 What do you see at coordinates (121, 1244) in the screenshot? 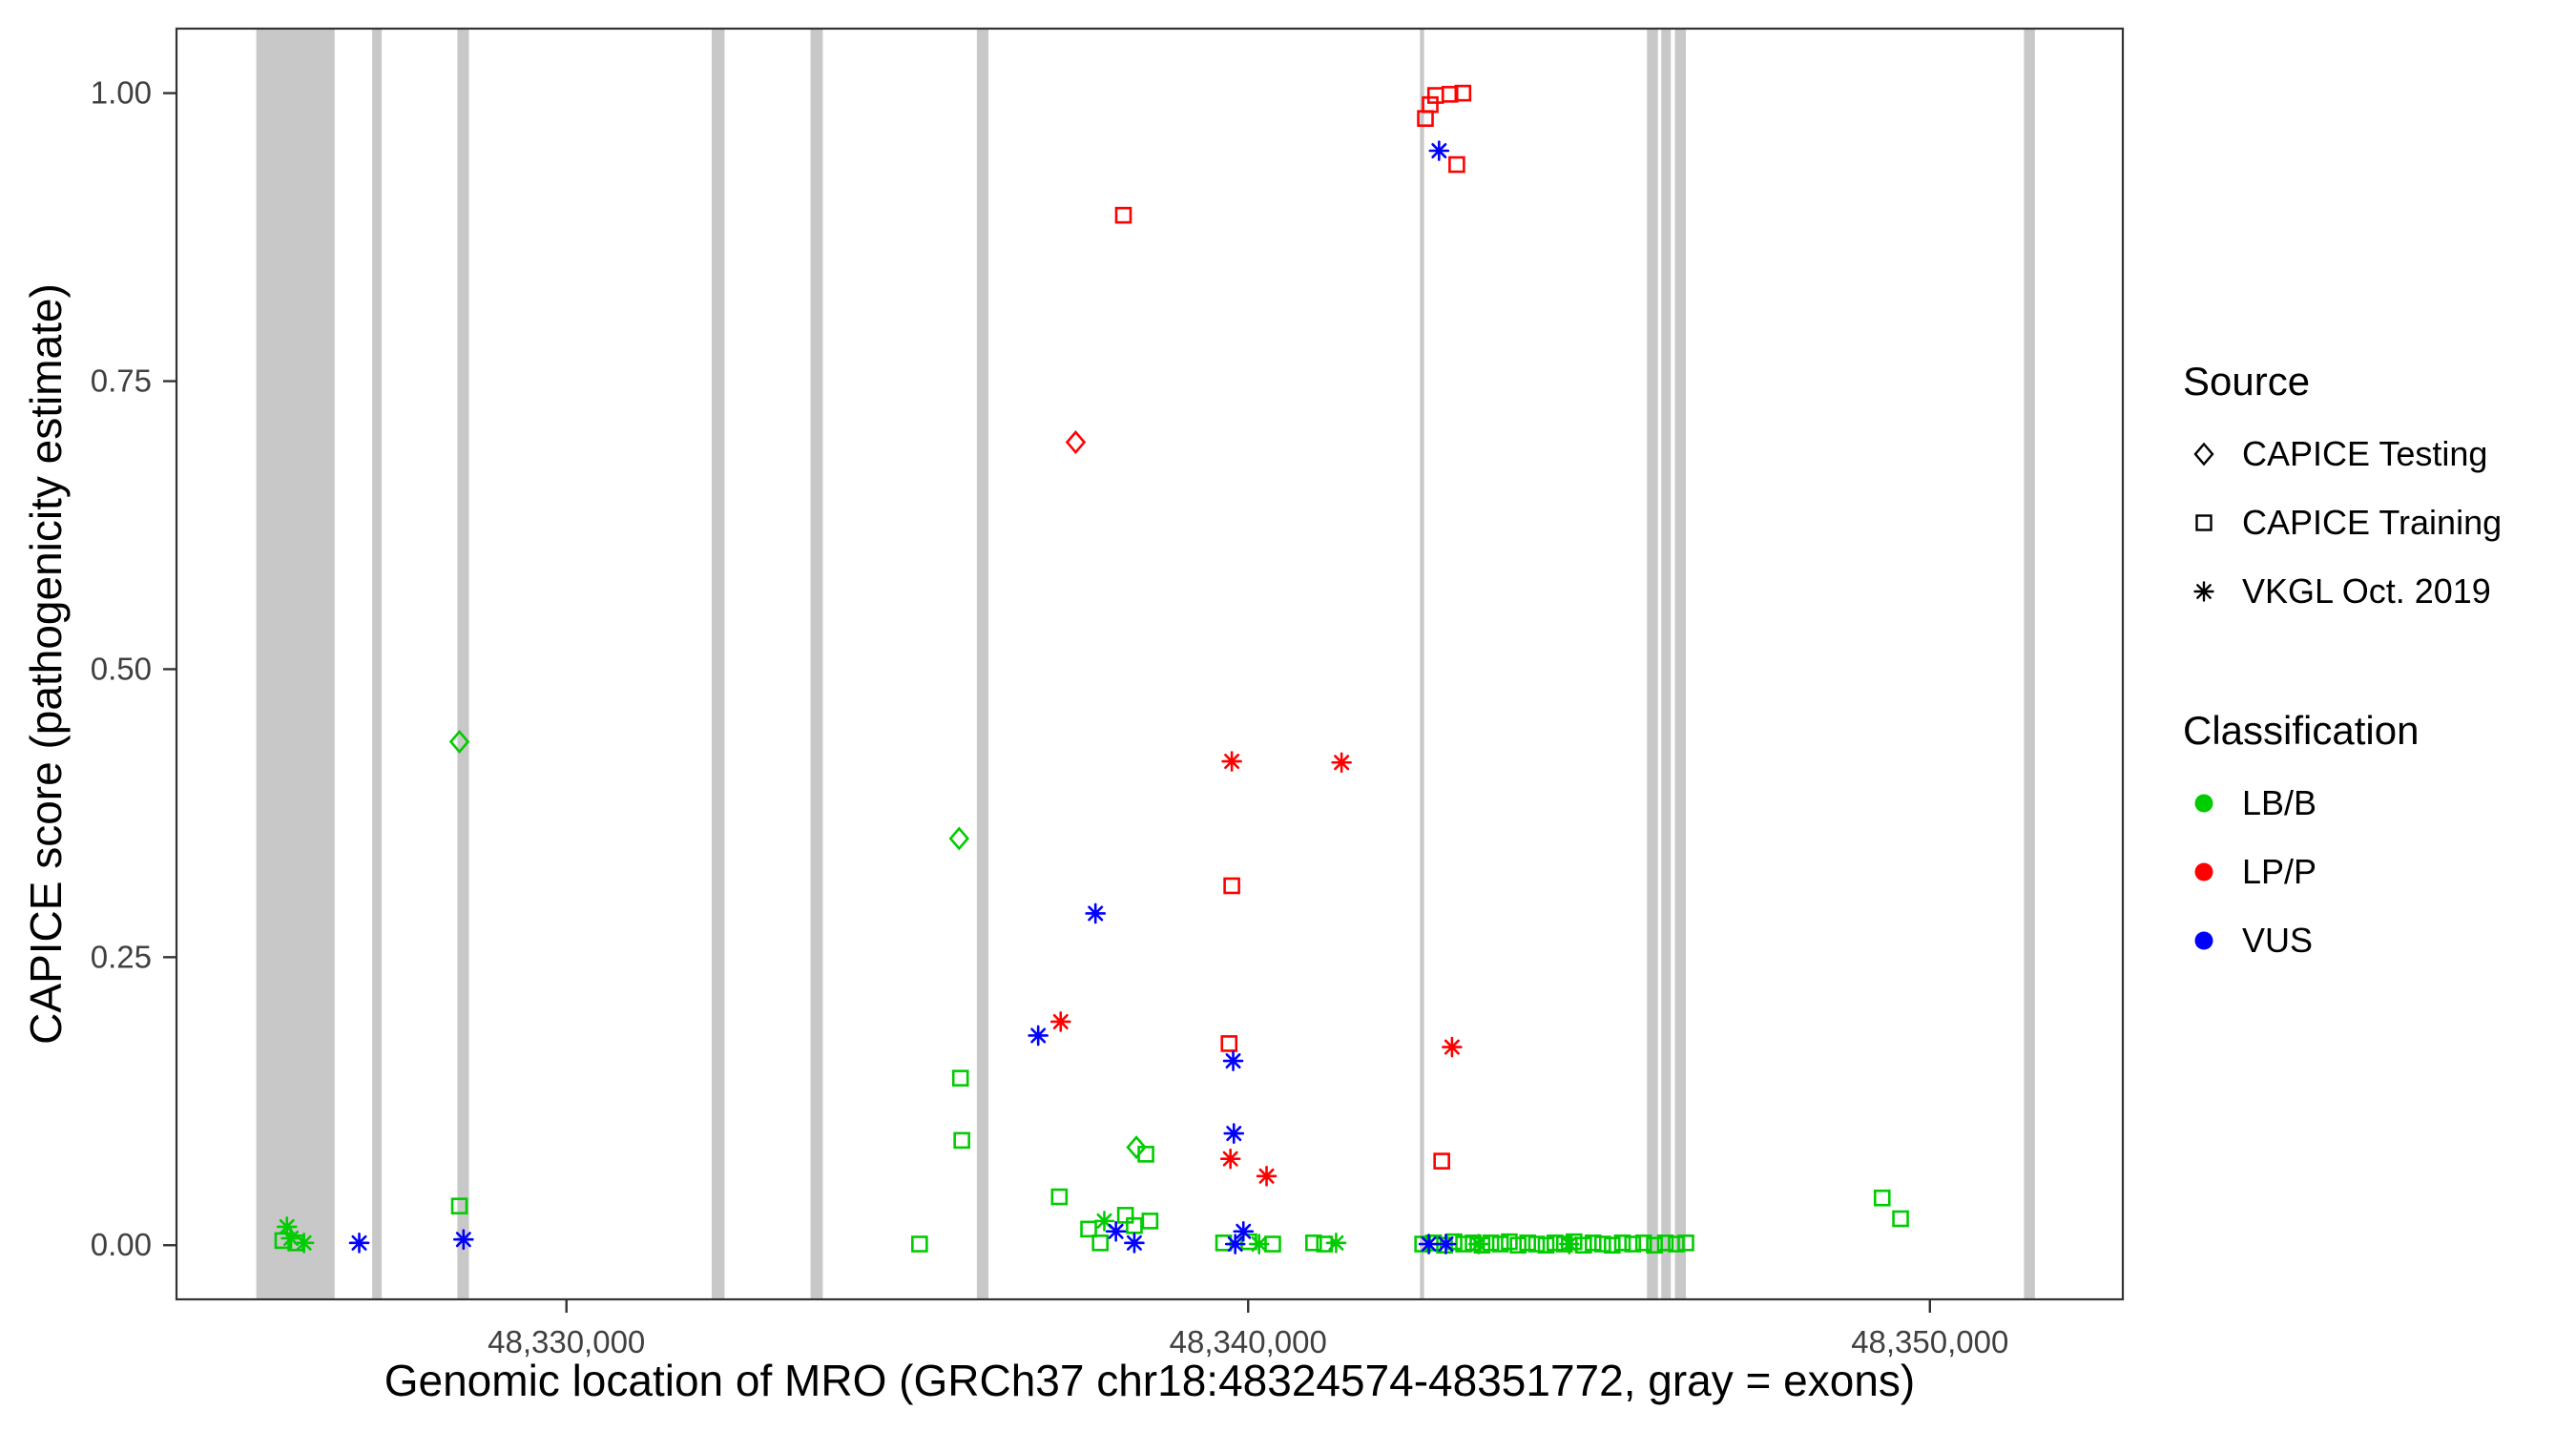
I see `y-axis-tick-label: 0.00` at bounding box center [121, 1244].